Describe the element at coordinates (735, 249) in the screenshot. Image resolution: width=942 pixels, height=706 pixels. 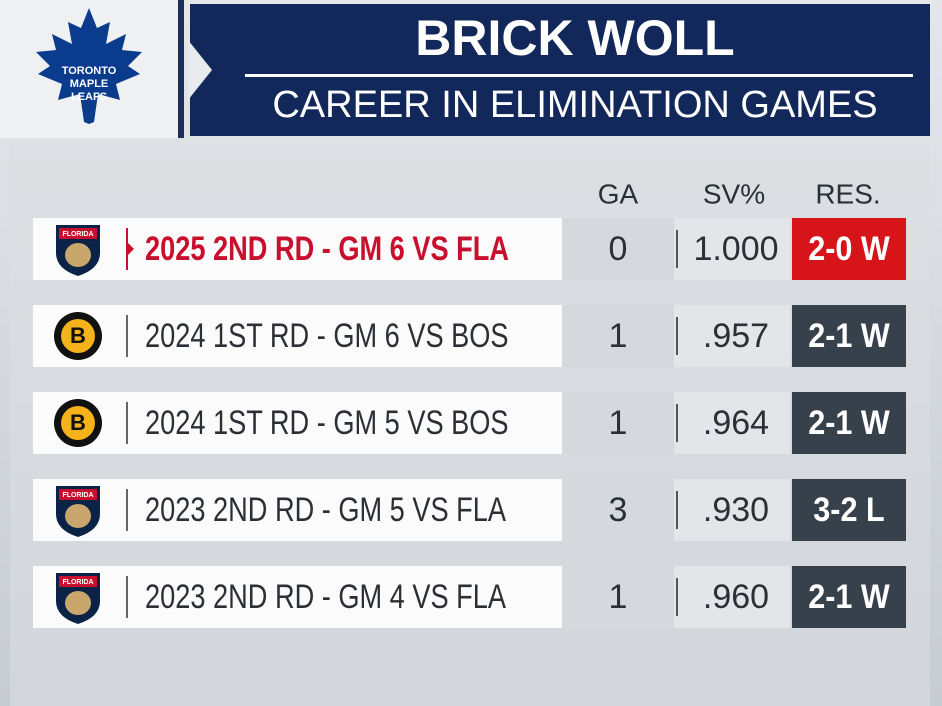
I see `save-percentage: 1.000` at that location.